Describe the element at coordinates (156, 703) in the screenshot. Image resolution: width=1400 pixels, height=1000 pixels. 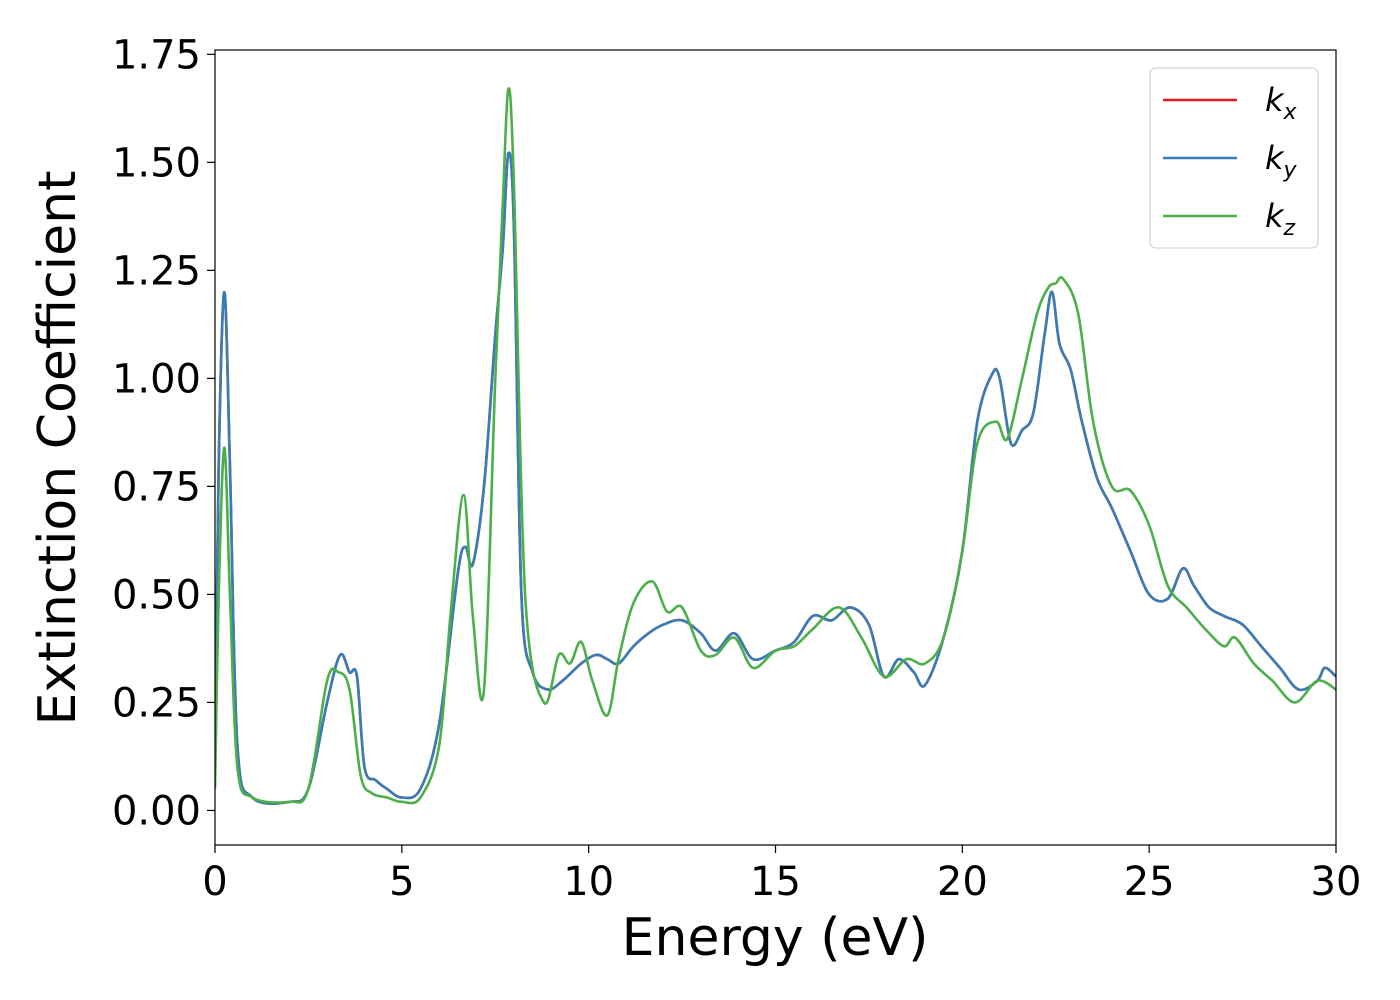
I see `y-tick-label: 0.25` at that location.